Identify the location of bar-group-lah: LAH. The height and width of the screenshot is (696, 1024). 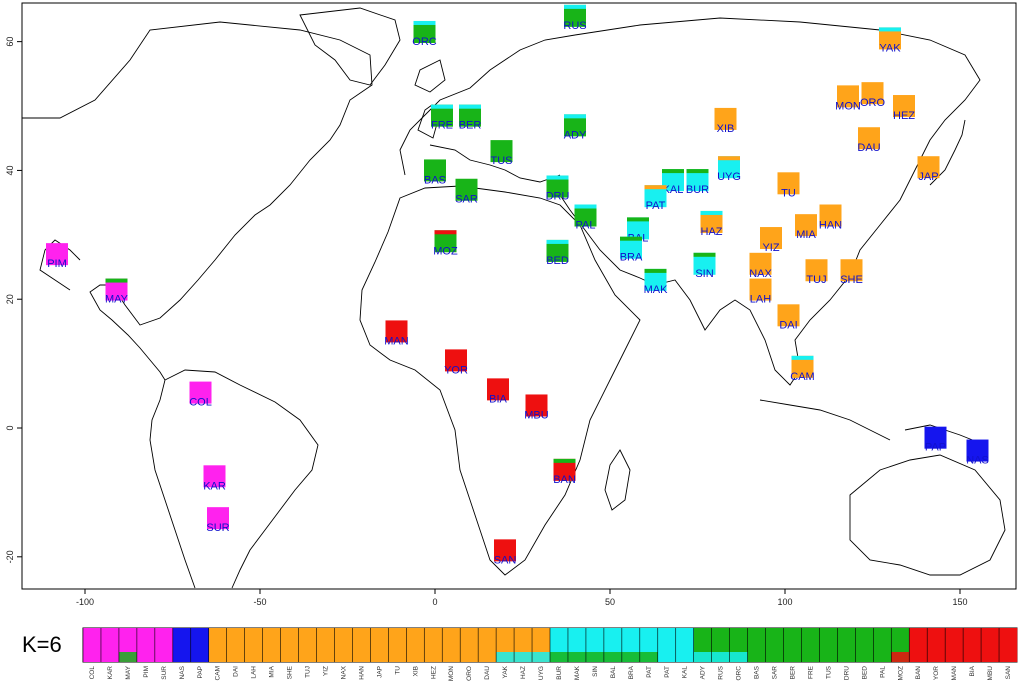
(253, 653).